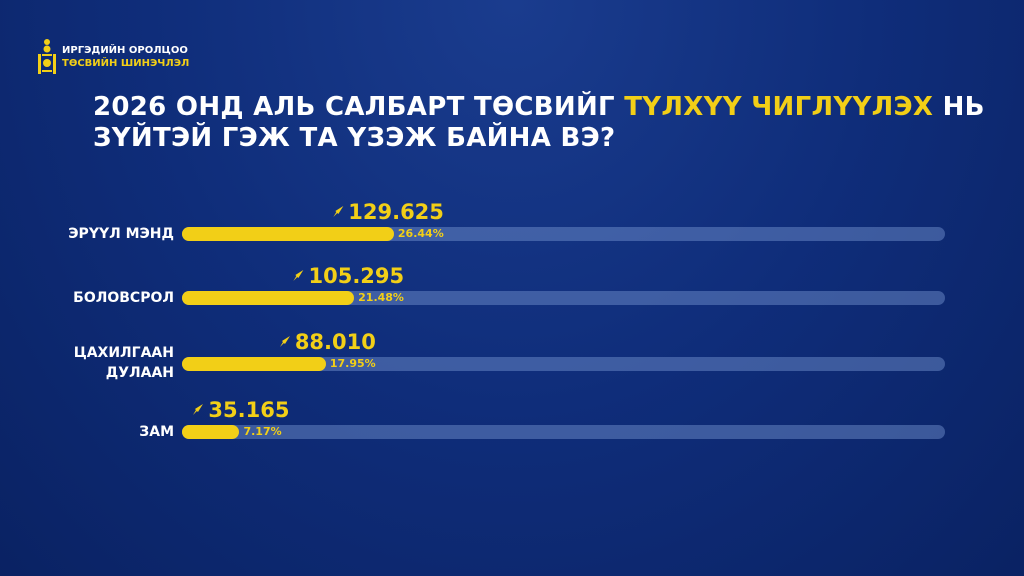  What do you see at coordinates (396, 212) in the screenshot?
I see `value-text: 129.625` at bounding box center [396, 212].